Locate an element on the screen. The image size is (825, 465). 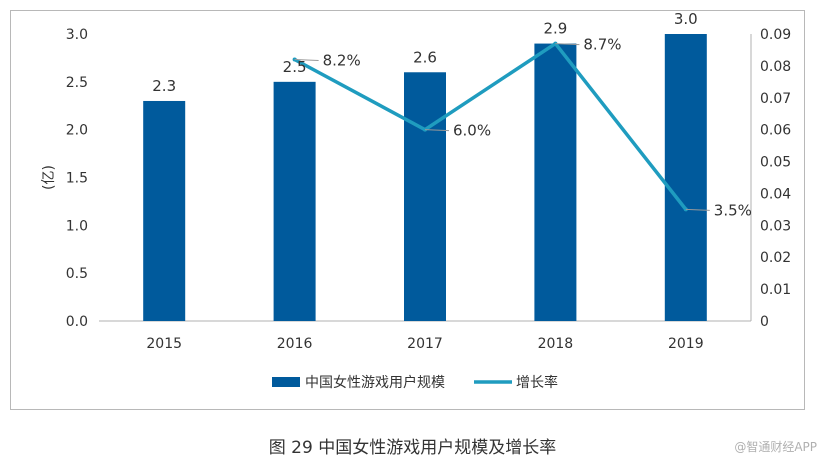
legend: 中国女性游戏用户规模 增长率 is located at coordinates (415, 382).